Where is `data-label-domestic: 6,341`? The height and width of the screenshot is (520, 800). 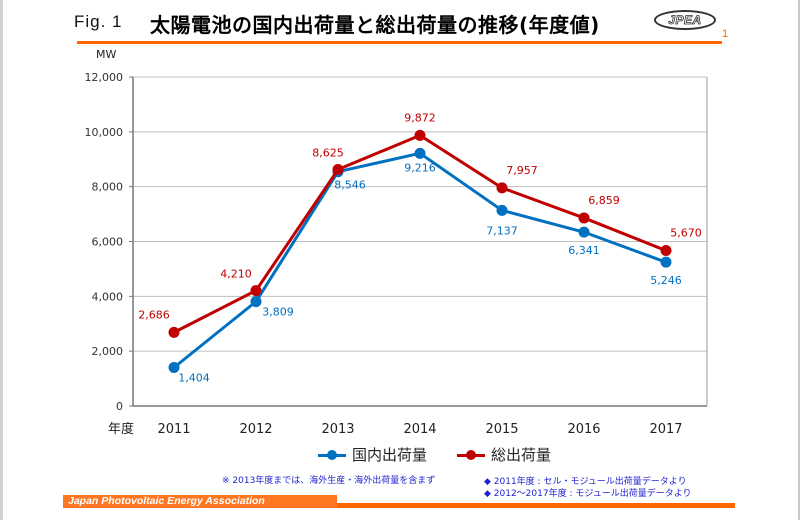
data-label-domestic: 6,341 is located at coordinates (584, 250).